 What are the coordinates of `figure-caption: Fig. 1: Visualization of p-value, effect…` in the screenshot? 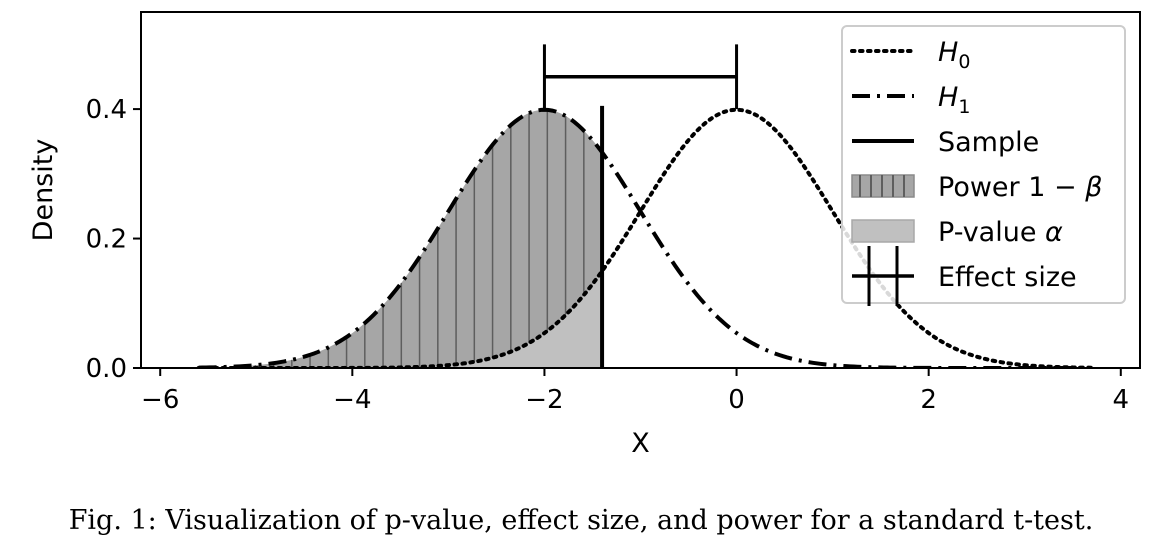 It's located at (581, 520).